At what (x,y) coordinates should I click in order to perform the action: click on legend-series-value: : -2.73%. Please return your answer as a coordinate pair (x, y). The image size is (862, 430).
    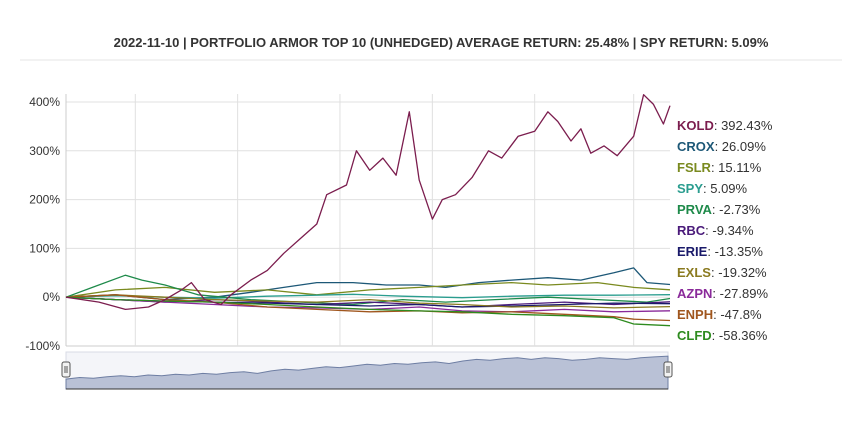
    Looking at the image, I should click on (736, 209).